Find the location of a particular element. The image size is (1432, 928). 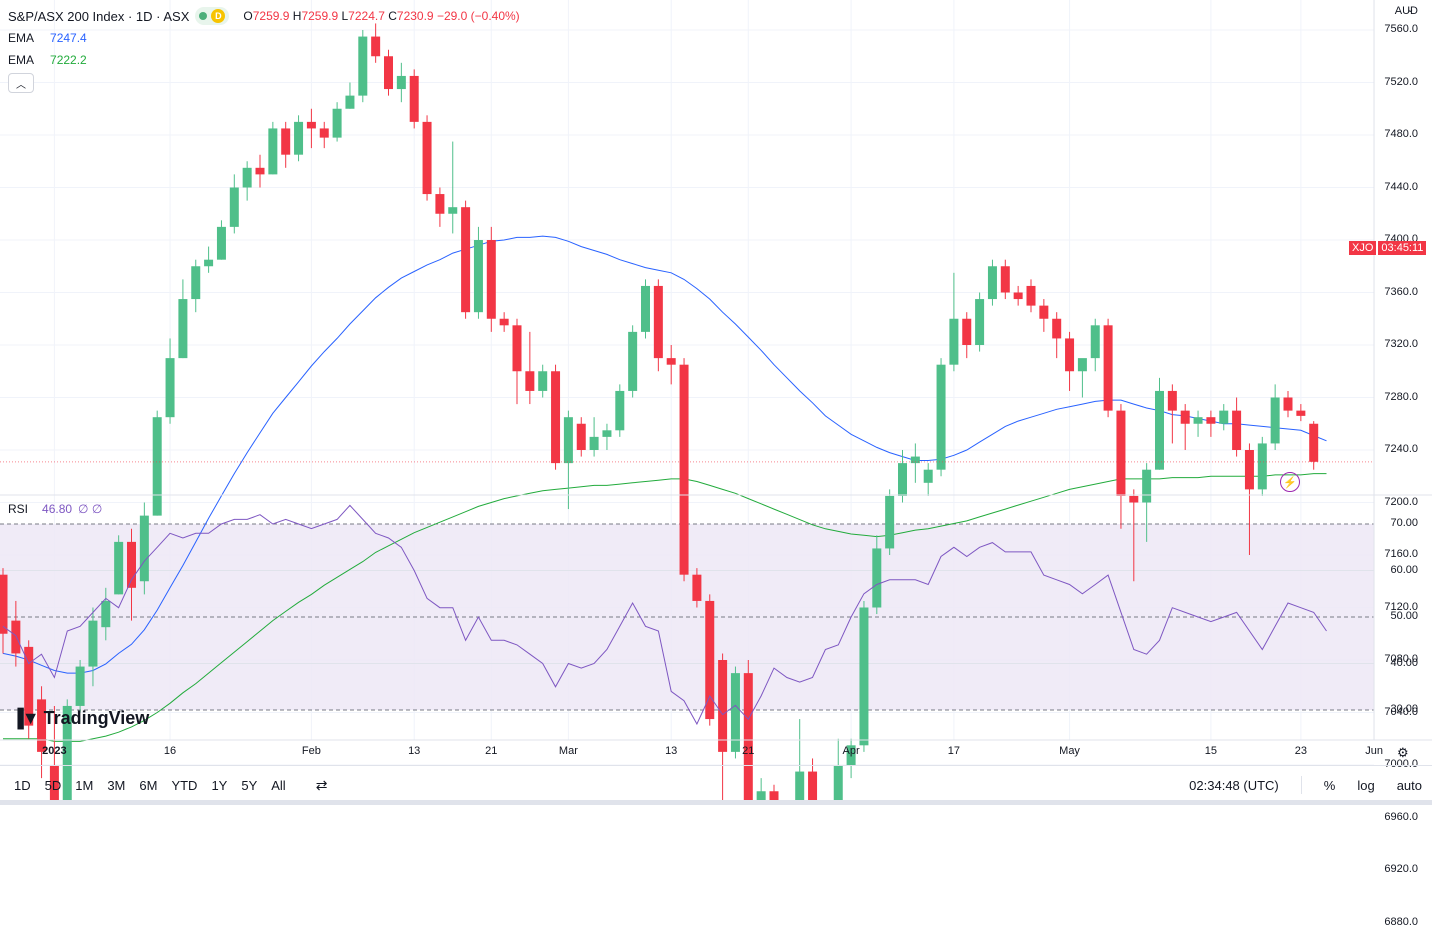

auto-toggle: auto is located at coordinates (1409, 785).